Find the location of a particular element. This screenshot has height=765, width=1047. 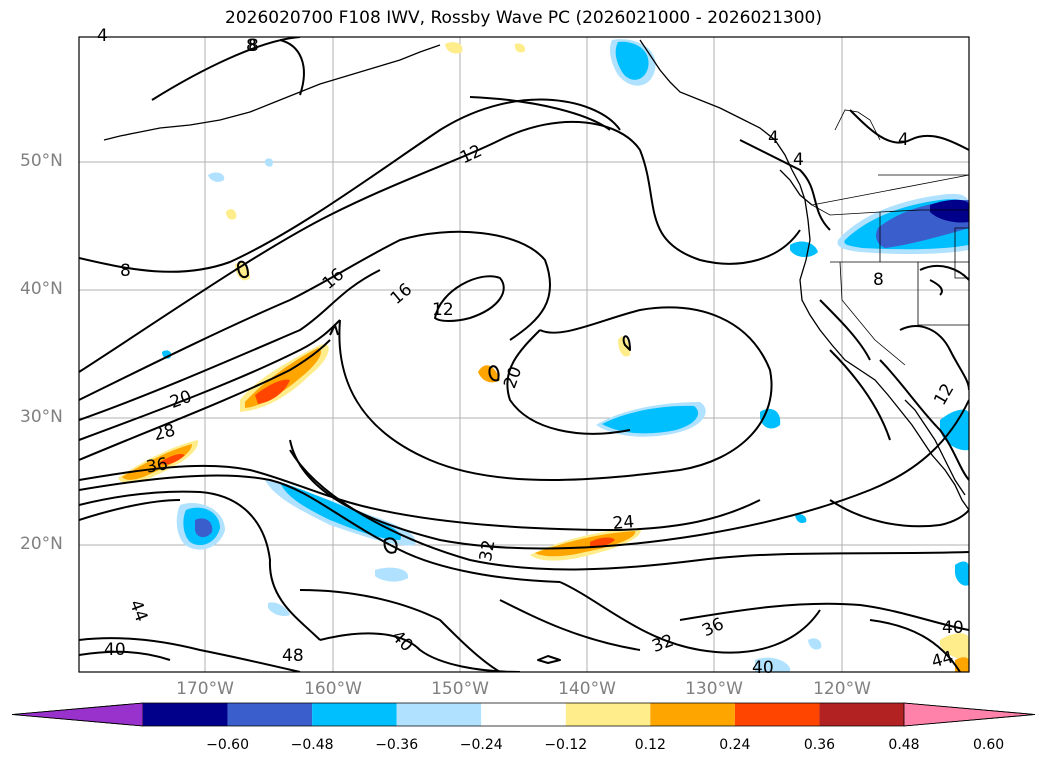

contour-label: 48 is located at coordinates (293, 656).